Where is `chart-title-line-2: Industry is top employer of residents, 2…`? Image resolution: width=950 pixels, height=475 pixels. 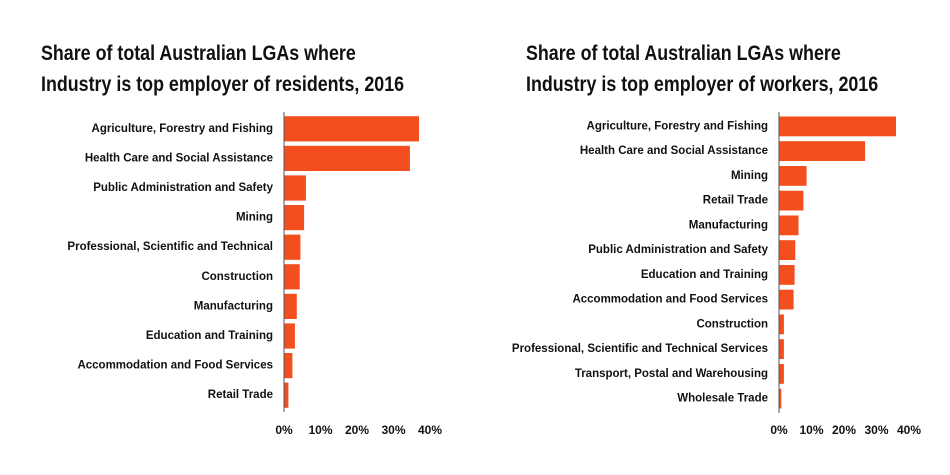
chart-title-line-2: Industry is top employer of residents, 2… is located at coordinates (223, 84).